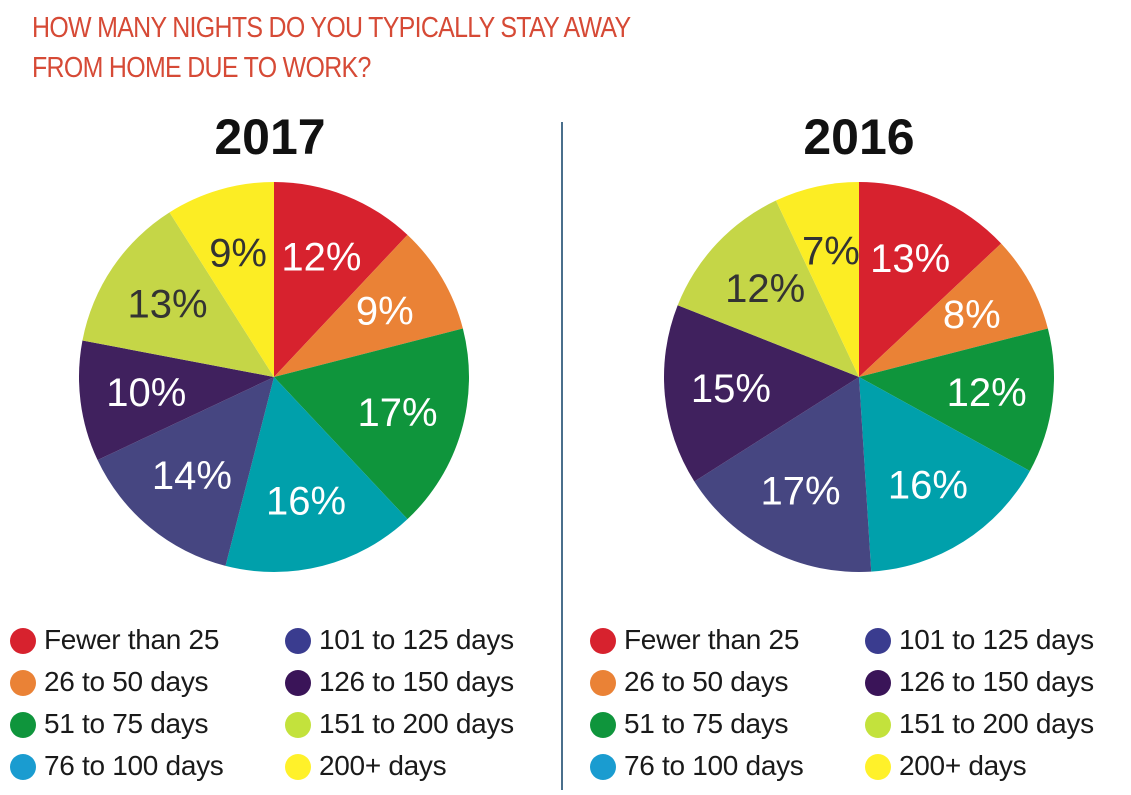 The height and width of the screenshot is (795, 1131). Describe the element at coordinates (972, 315) in the screenshot. I see `pie-2016-label-26-to-50: 8%` at that location.